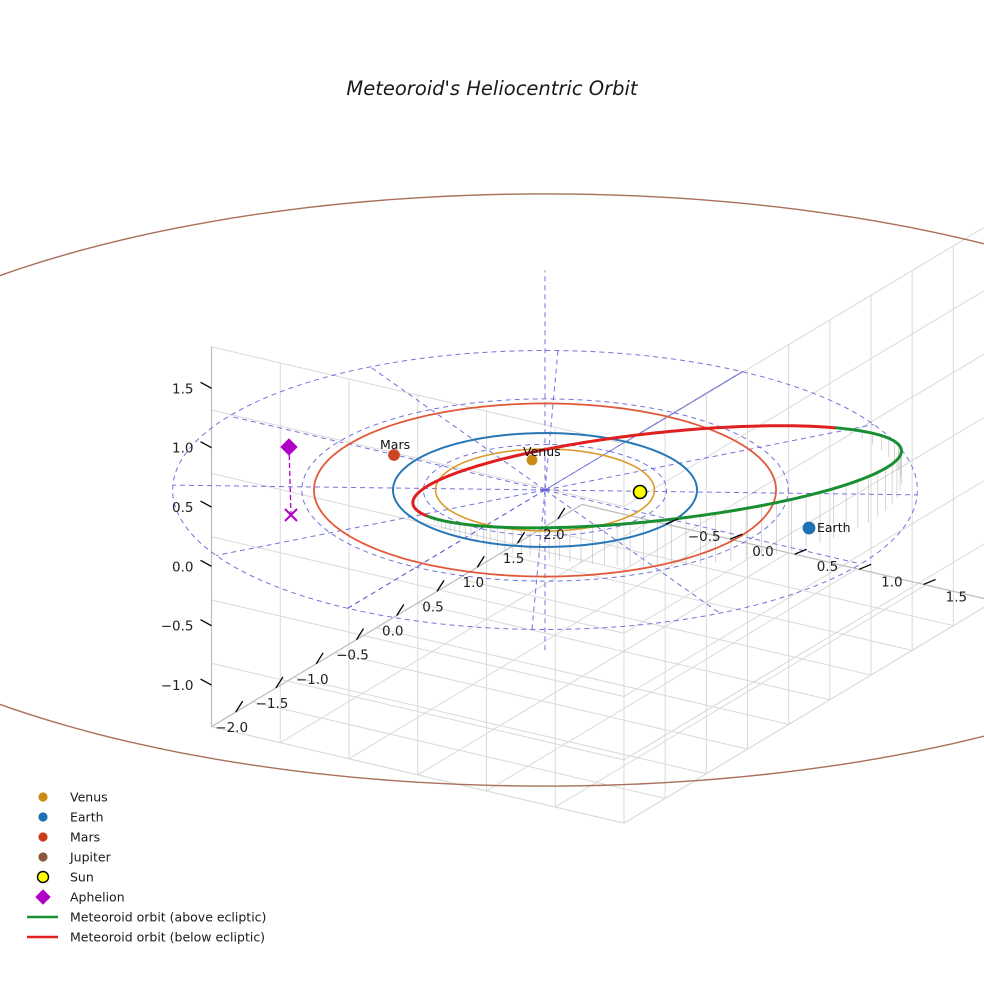  Describe the element at coordinates (89, 797) in the screenshot. I see `legend-item-label: Venus` at that location.